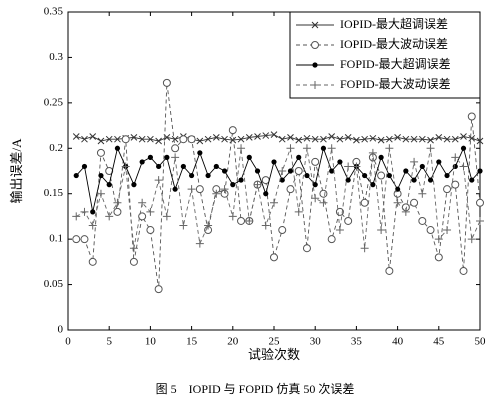 The height and width of the screenshot is (407, 497). I want to click on y-tick-label: 0.35, so click(54, 12).